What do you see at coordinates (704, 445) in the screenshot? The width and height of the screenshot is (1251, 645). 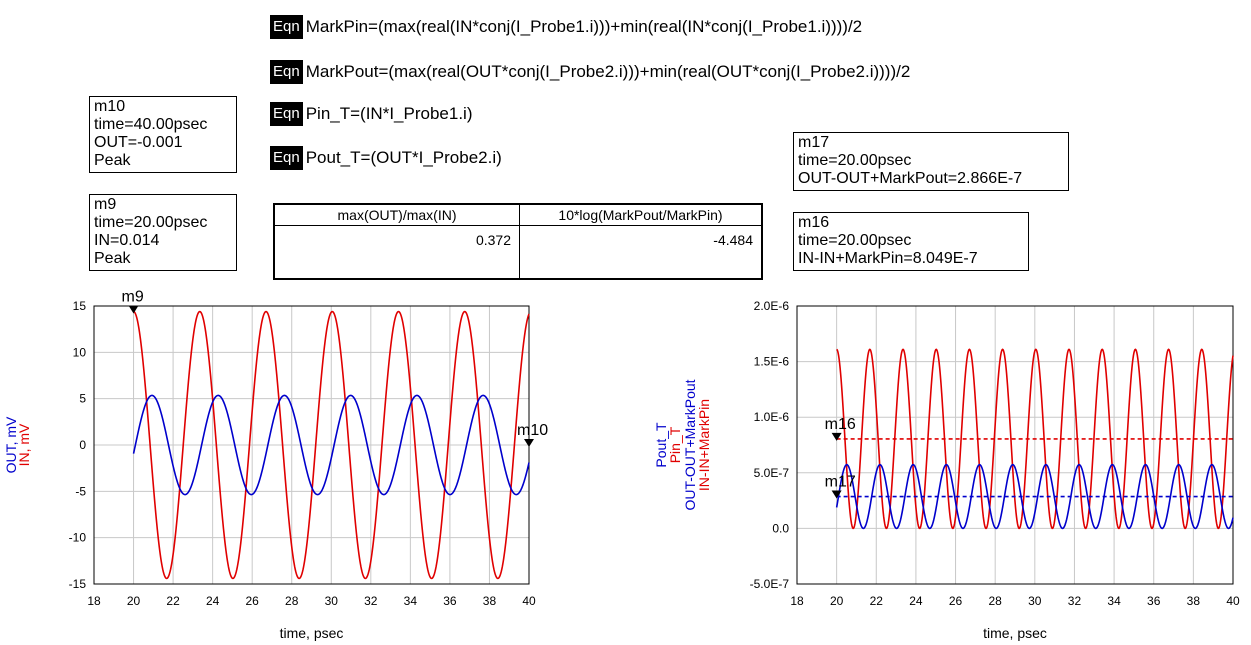 I see `y-axis-label: IN-IN+MarkPin` at bounding box center [704, 445].